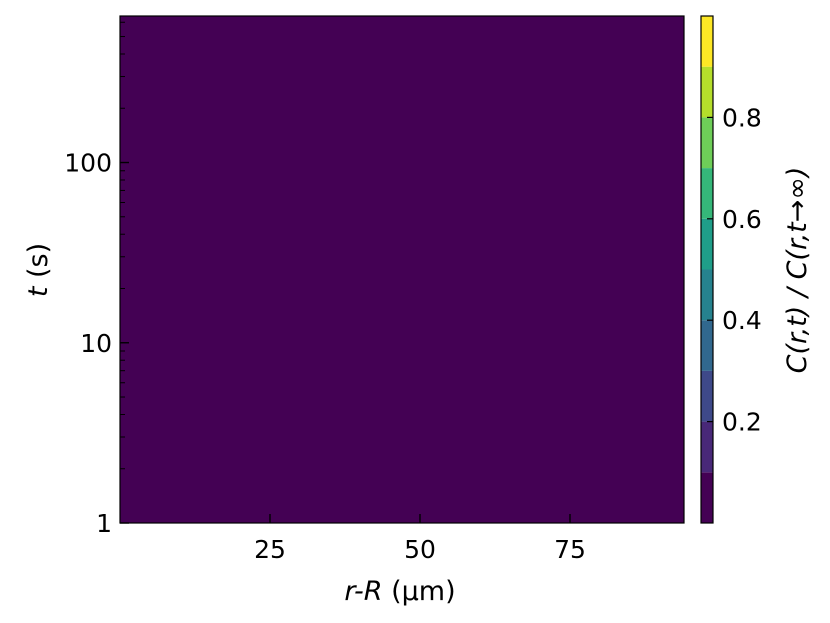 The image size is (830, 623). I want to click on x-axis: 25 50 75, so click(420, 539).